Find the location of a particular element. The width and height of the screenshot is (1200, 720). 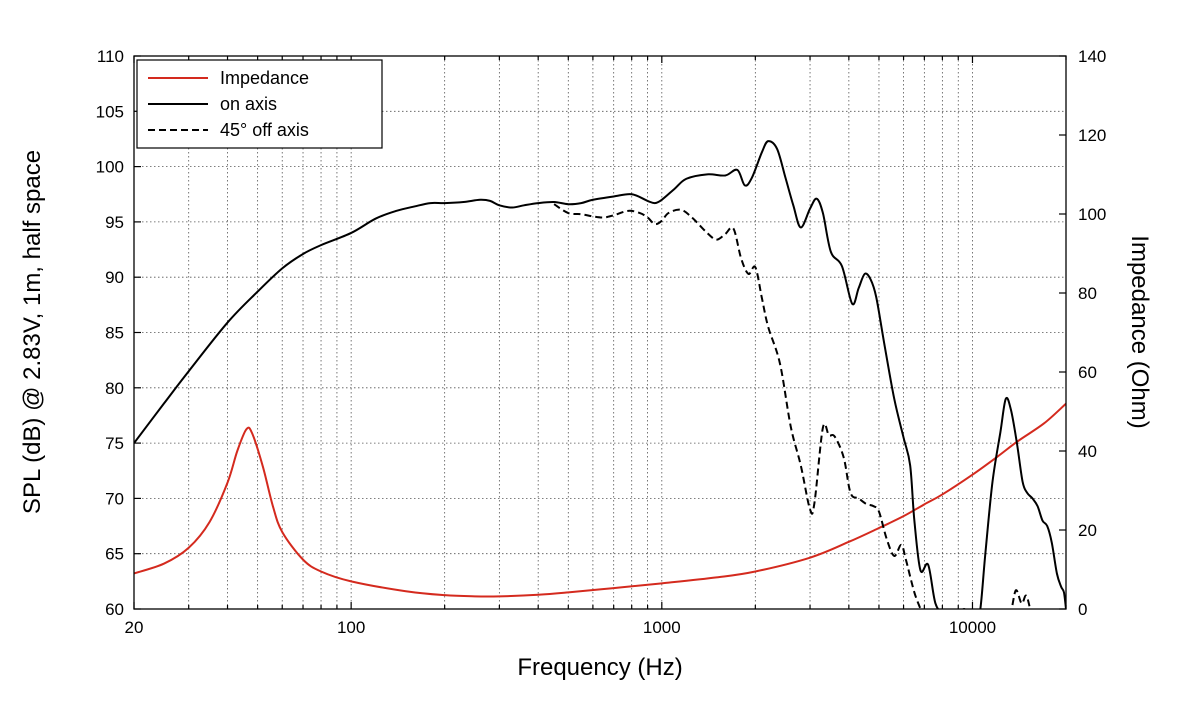

y-right-tick-label: 0 is located at coordinates (1082, 609).